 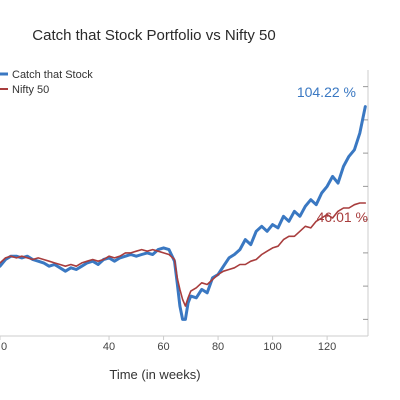 What do you see at coordinates (109, 347) in the screenshot?
I see `x-tick-label-40: 40` at bounding box center [109, 347].